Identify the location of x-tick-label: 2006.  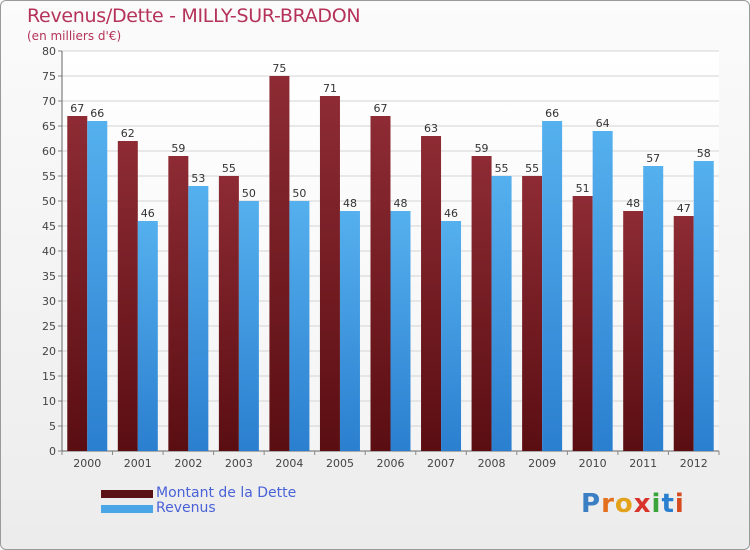
(391, 463).